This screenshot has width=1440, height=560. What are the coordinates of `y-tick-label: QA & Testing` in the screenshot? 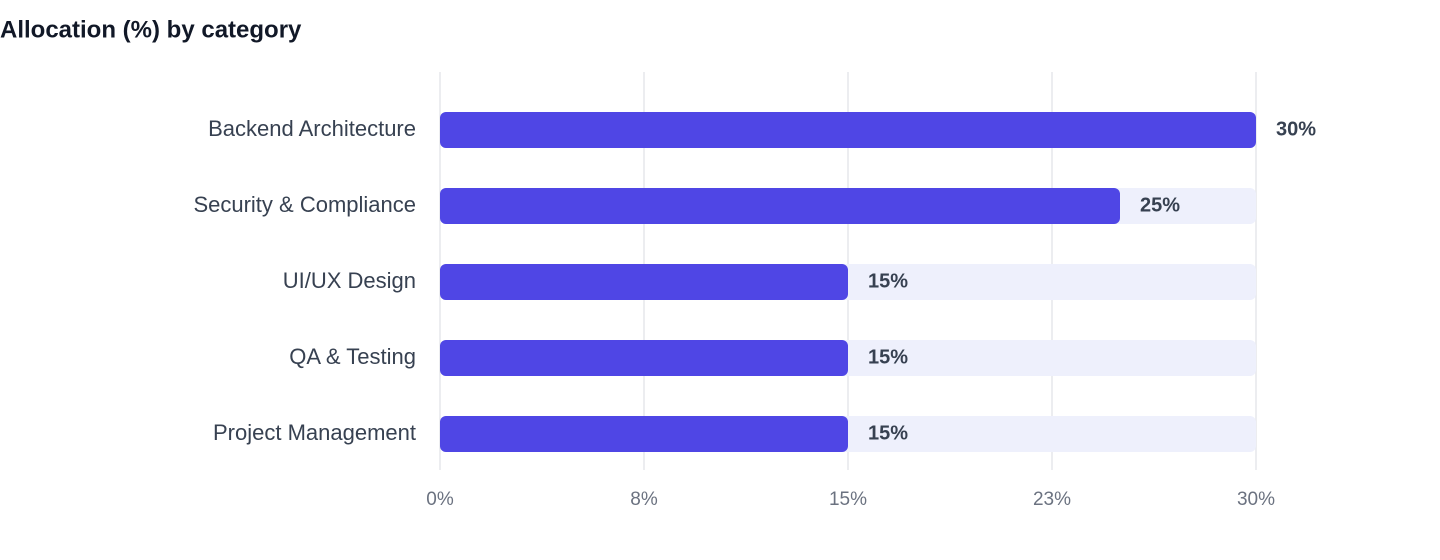 It's located at (352, 356).